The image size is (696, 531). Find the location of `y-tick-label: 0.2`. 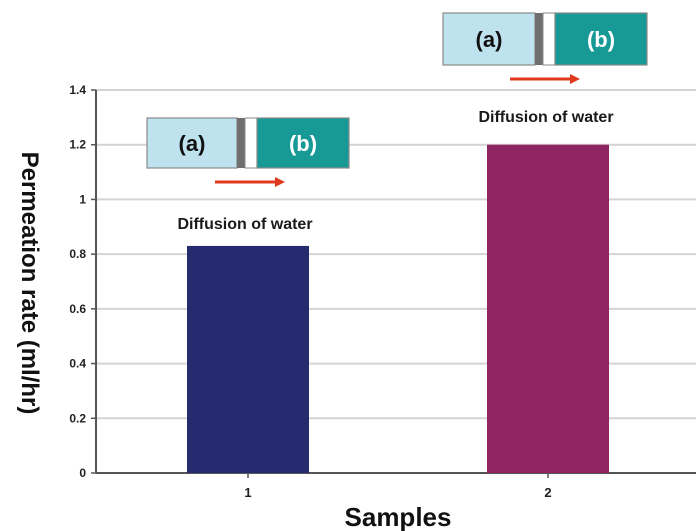

y-tick-label: 0.2 is located at coordinates (77, 418).